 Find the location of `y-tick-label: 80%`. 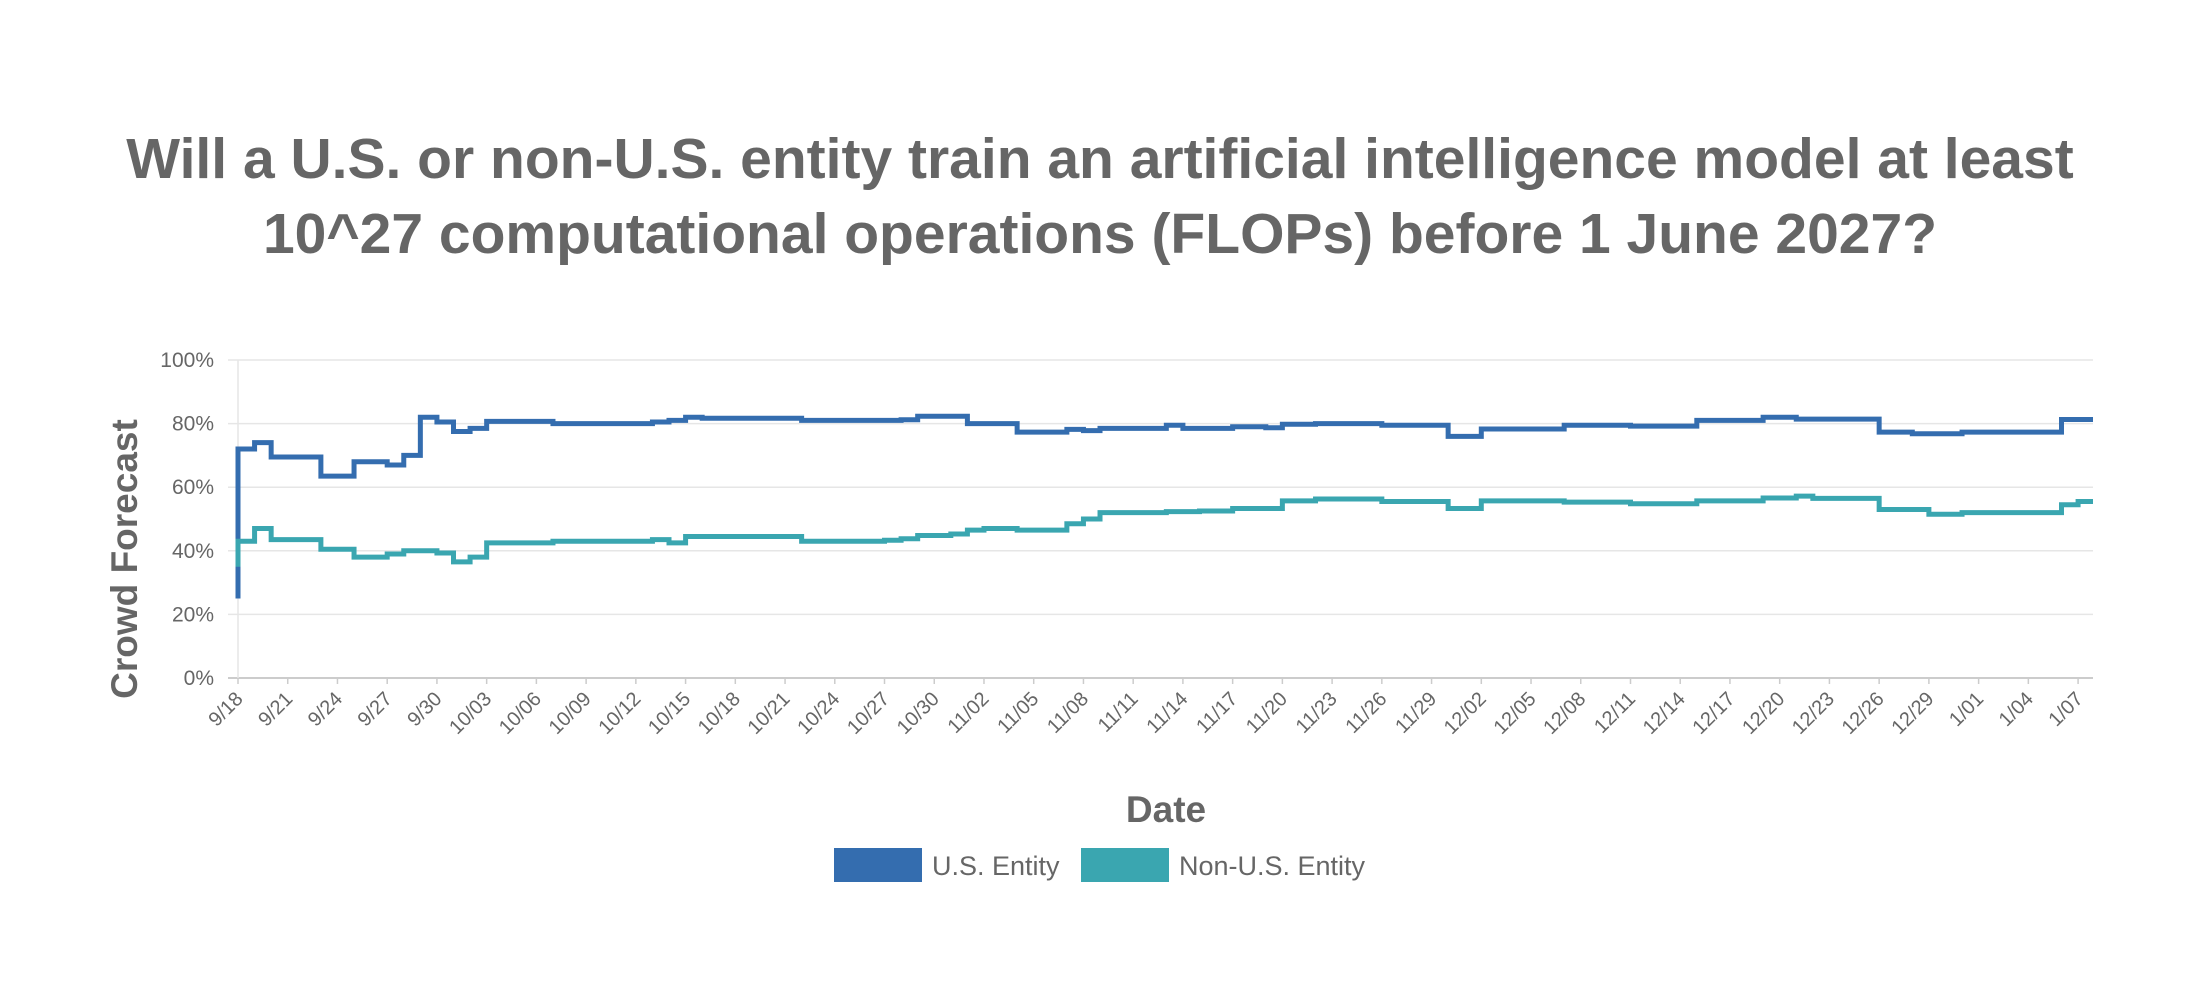

y-tick-label: 80% is located at coordinates (193, 424).